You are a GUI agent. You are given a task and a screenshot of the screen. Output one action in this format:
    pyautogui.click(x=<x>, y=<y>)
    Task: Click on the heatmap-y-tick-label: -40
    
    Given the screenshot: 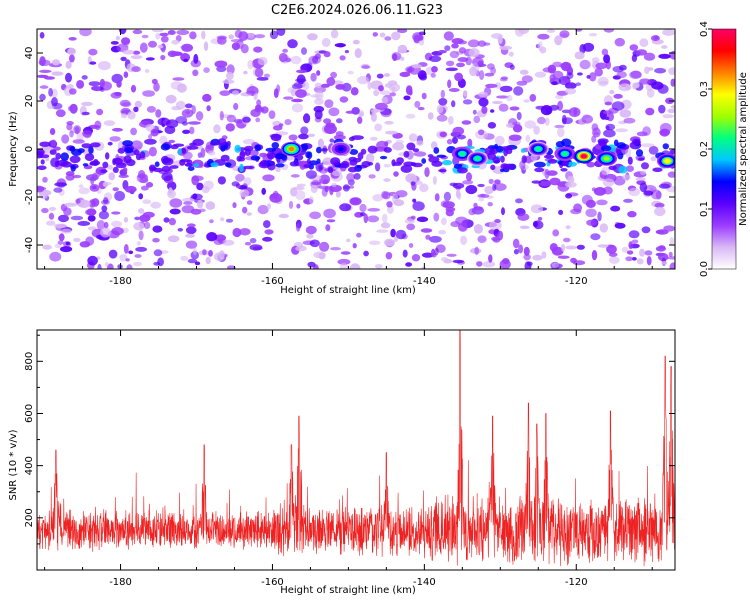 What is the action you would take?
    pyautogui.click(x=29, y=245)
    